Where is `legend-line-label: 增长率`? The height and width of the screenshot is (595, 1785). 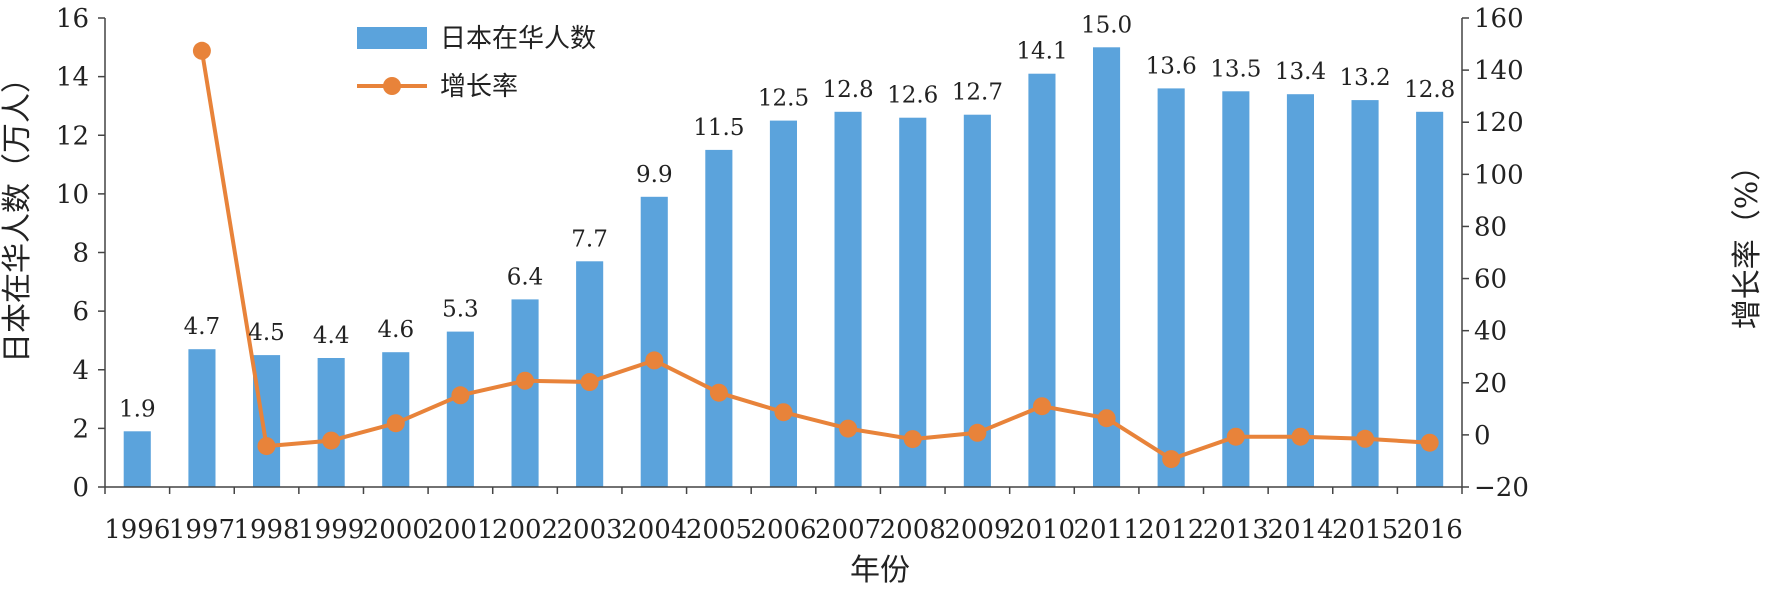
legend-line-label: 增长率 is located at coordinates (479, 87).